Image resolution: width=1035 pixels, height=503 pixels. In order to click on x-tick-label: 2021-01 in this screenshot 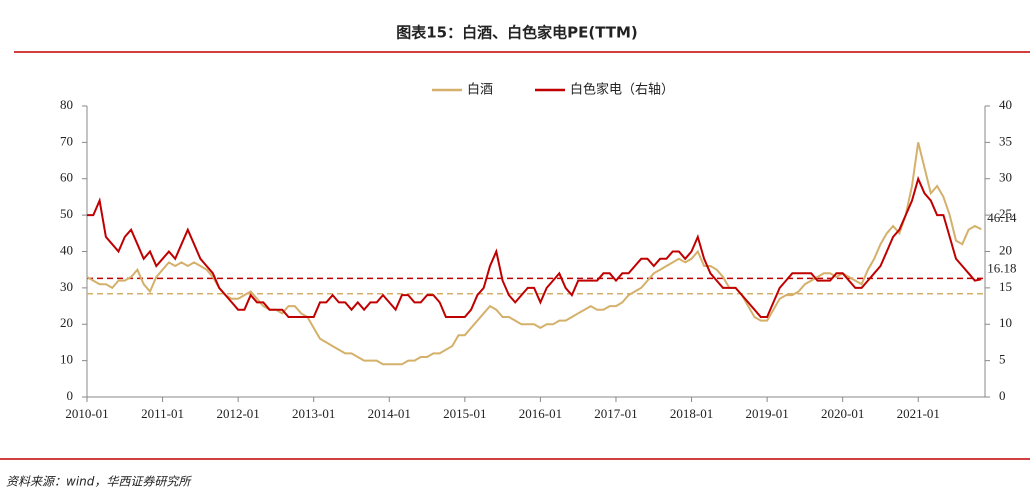, I will do `click(918, 413)`.